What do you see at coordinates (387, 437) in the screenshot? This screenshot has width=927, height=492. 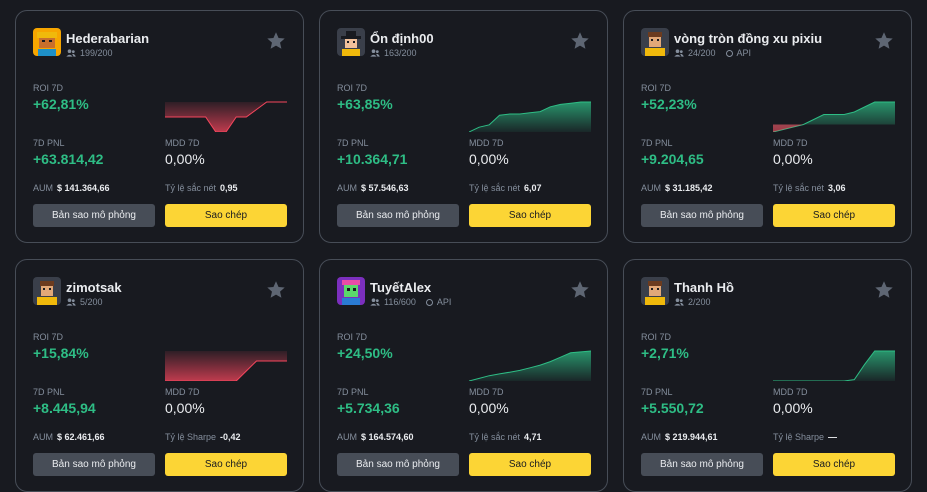 I see `aum-value: $ 164.574,60` at bounding box center [387, 437].